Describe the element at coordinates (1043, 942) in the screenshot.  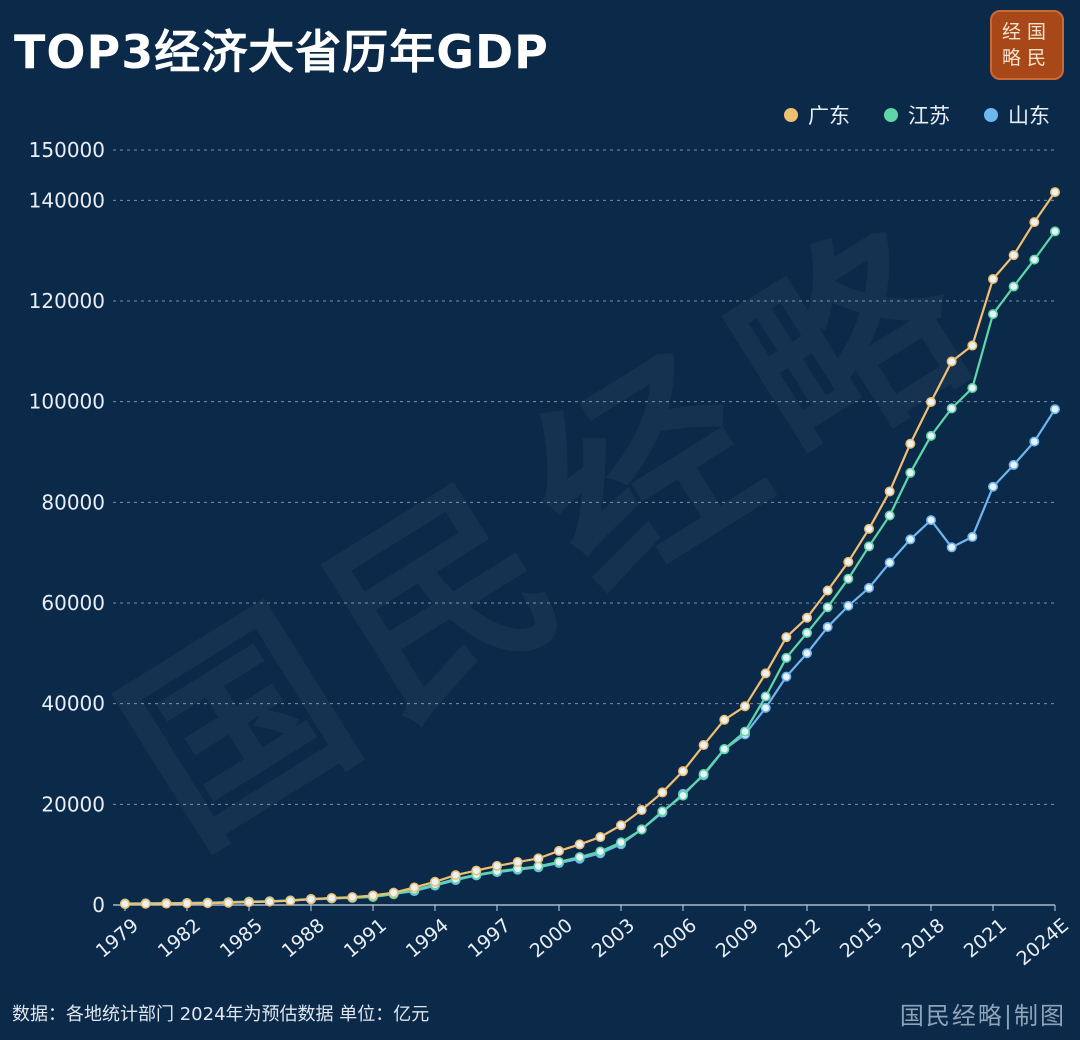
I see `x-tick-label: 2024E` at that location.